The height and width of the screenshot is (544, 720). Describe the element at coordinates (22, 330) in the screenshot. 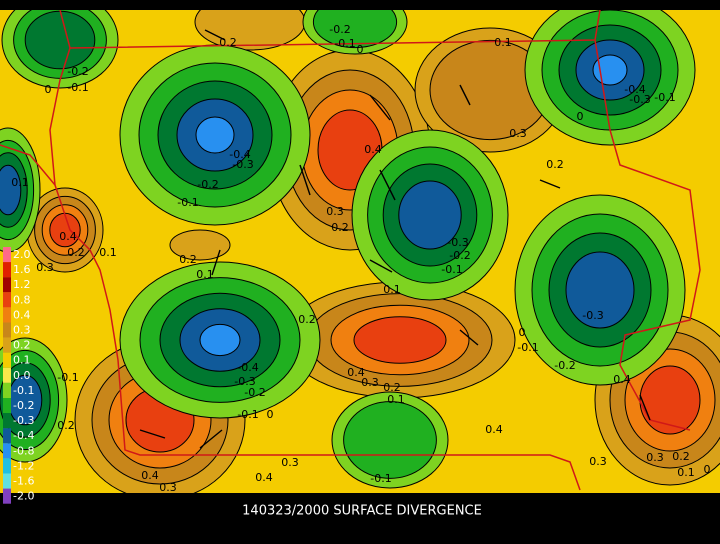

I see `colorbar-label: 0.3` at that location.